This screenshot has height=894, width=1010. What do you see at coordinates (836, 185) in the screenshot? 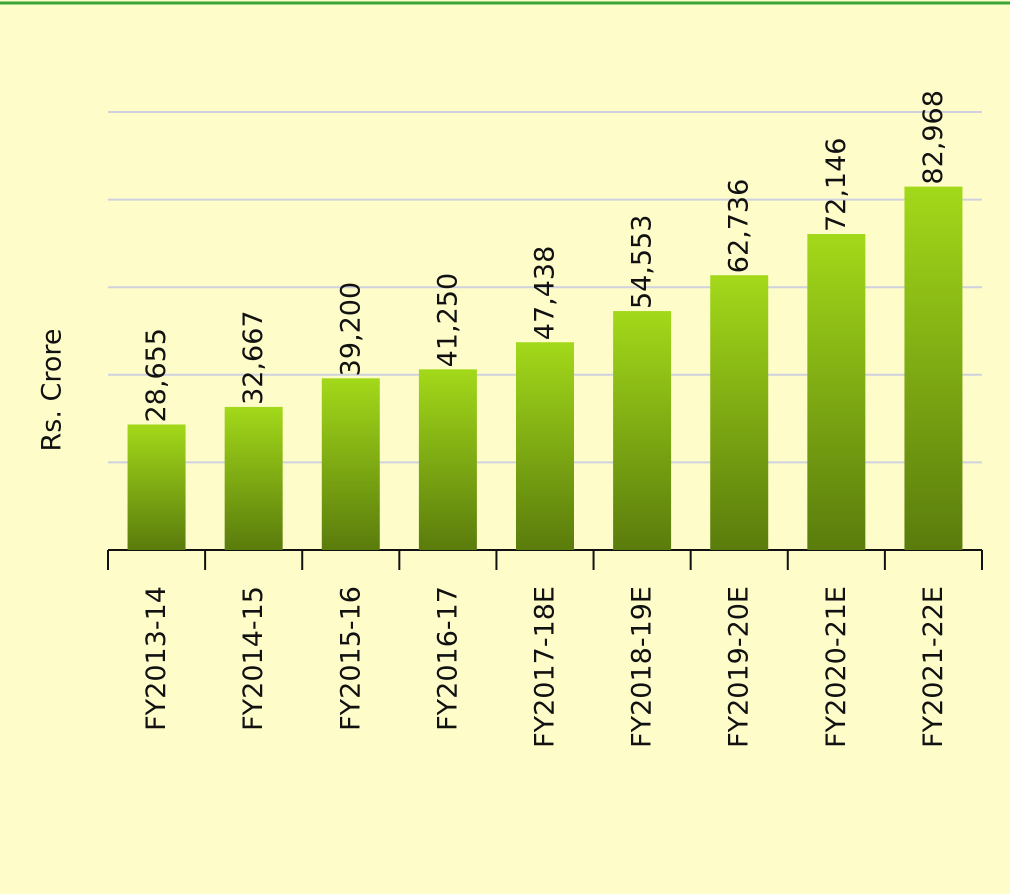
I see `data-label: 72,146` at bounding box center [836, 185].